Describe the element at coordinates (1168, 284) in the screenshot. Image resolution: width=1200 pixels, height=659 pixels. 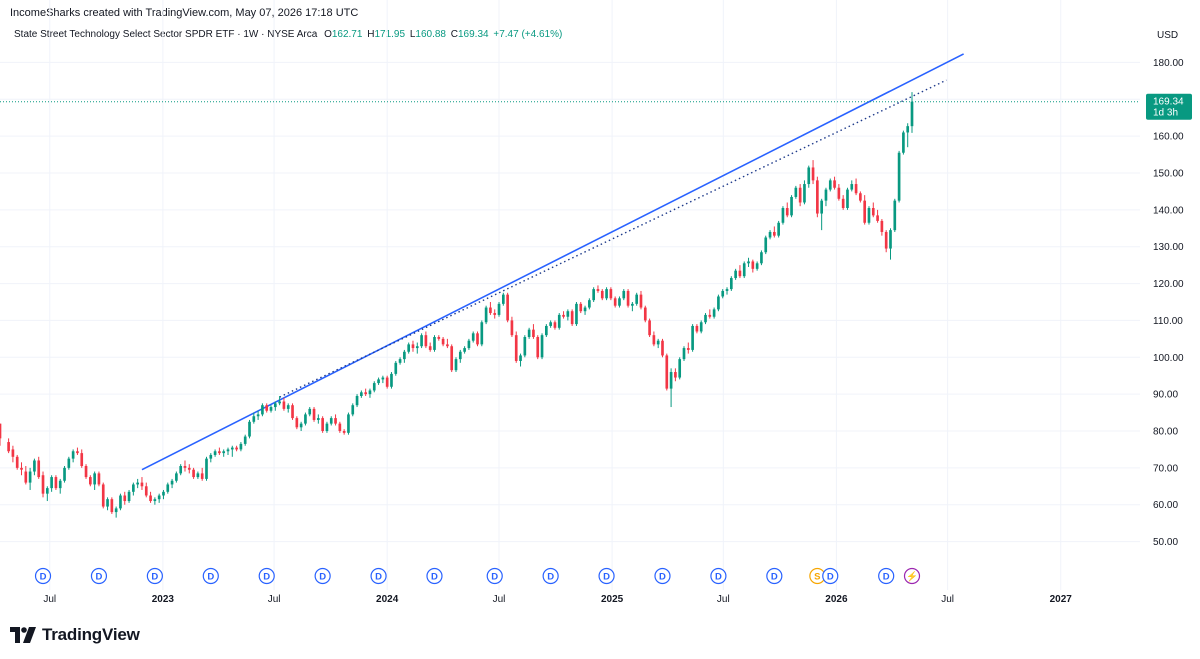
I see `price-tick-label: 120.00` at that location.